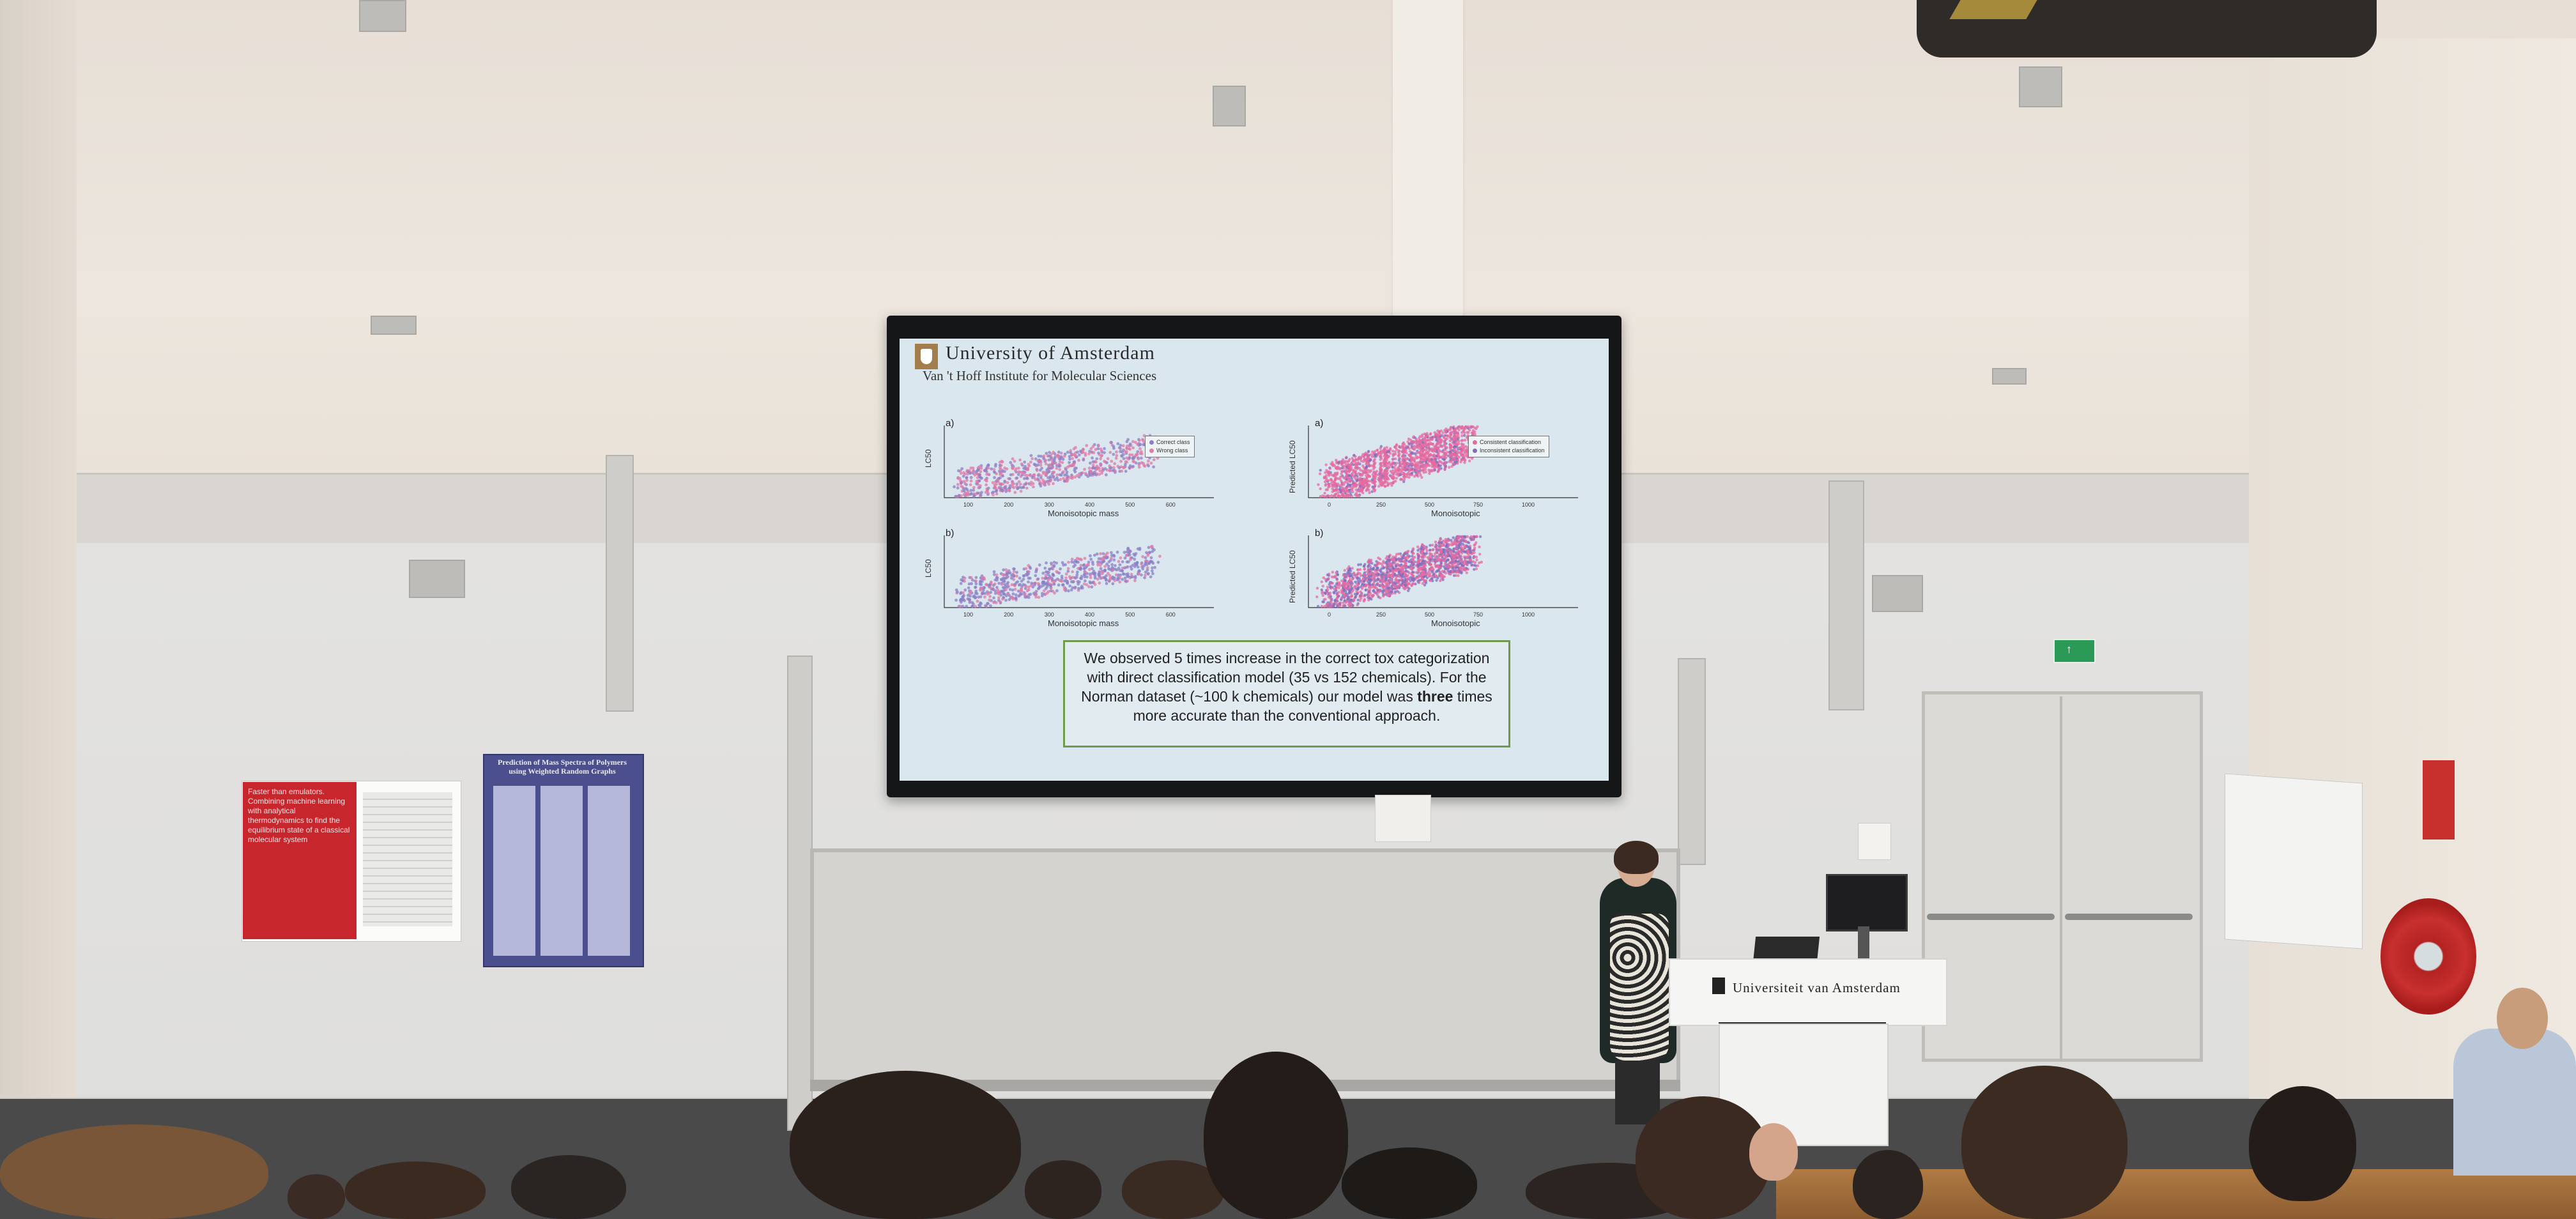 Image resolution: width=2576 pixels, height=1219 pixels. What do you see at coordinates (2294, 861) in the screenshot?
I see `poster-right` at bounding box center [2294, 861].